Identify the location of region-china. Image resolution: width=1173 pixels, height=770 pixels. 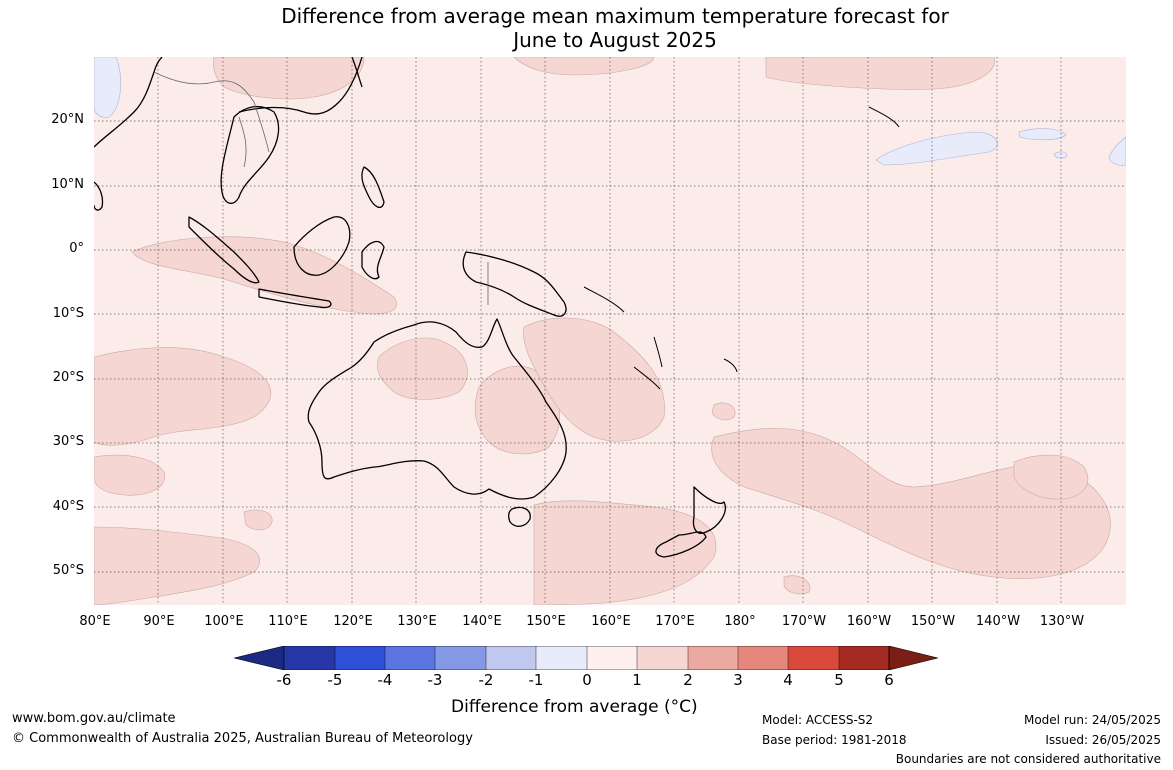
(289, 78).